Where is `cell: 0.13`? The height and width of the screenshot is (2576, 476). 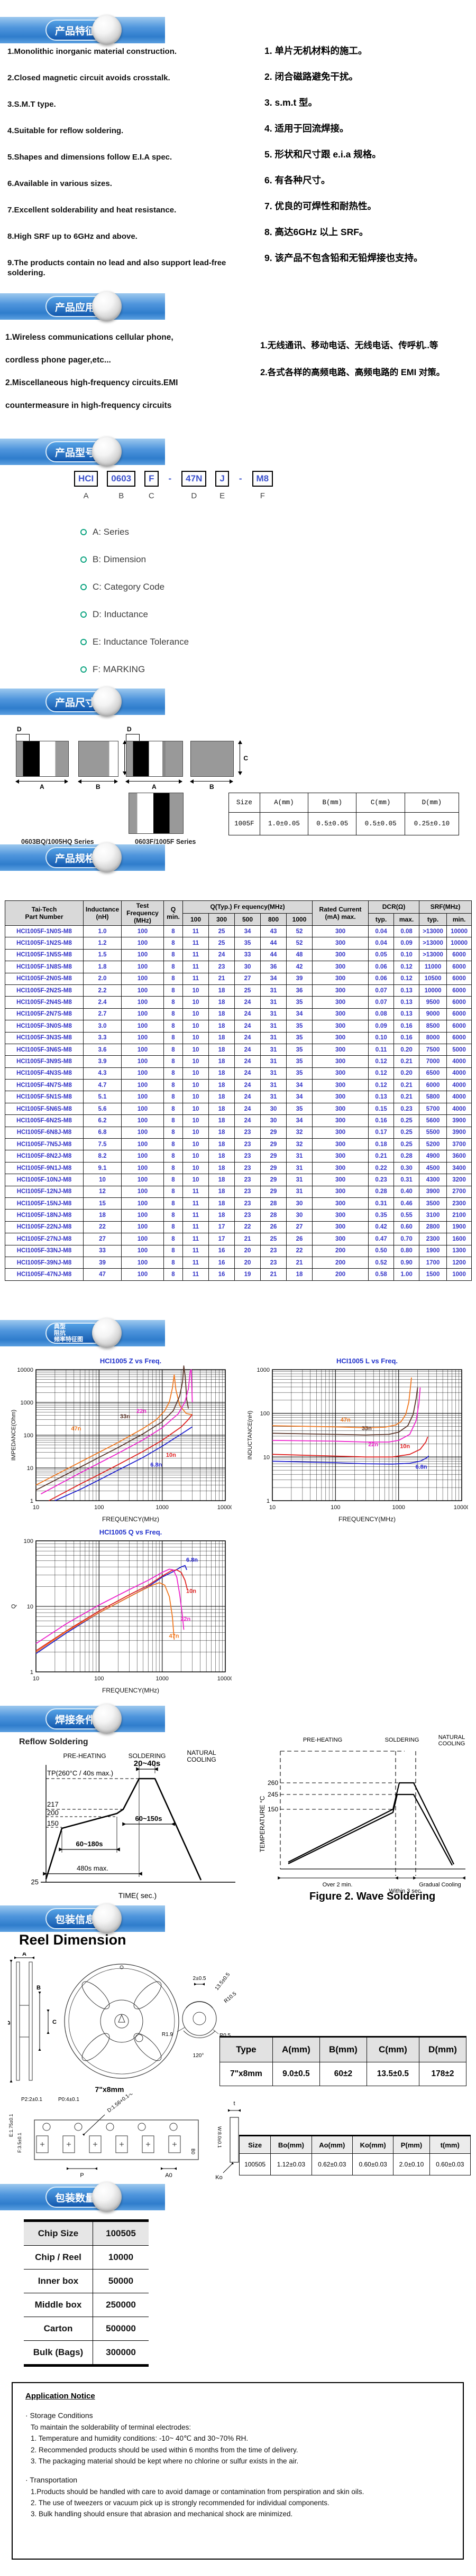
cell: 0.13 is located at coordinates (406, 990).